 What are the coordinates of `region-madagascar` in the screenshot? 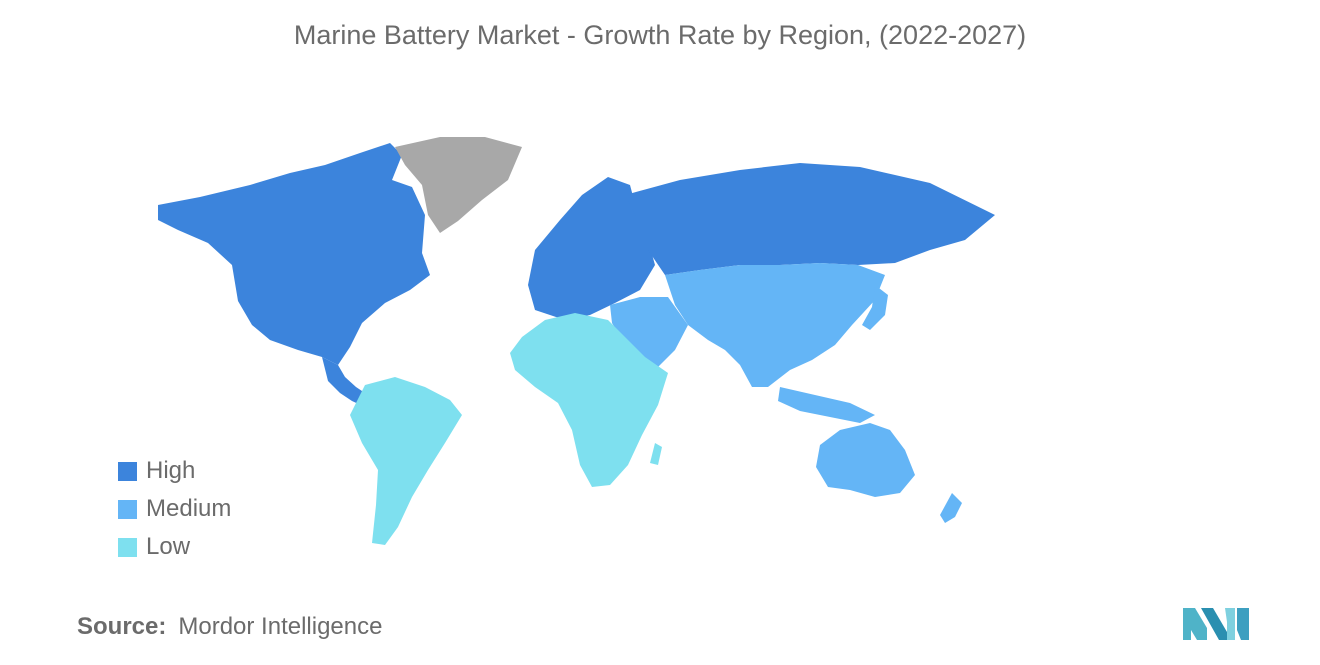 It's located at (656, 454).